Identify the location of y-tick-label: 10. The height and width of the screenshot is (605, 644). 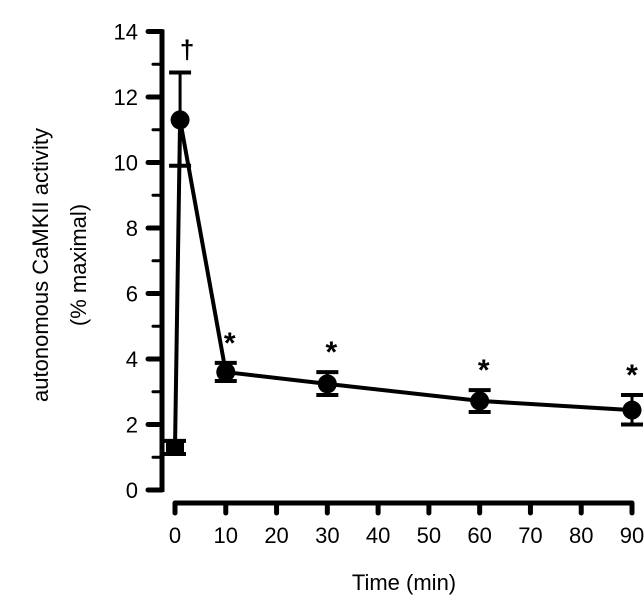
(126, 163).